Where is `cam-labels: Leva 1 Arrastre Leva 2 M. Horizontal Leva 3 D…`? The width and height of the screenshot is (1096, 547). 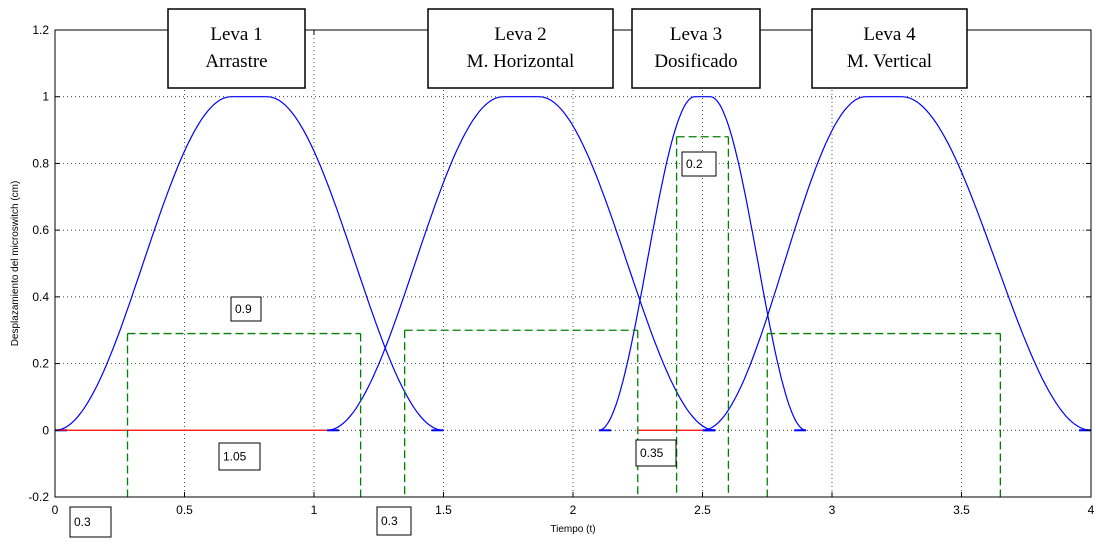 cam-labels: Leva 1 Arrastre Leva 2 M. Horizontal Leva 3 D… is located at coordinates (567, 48).